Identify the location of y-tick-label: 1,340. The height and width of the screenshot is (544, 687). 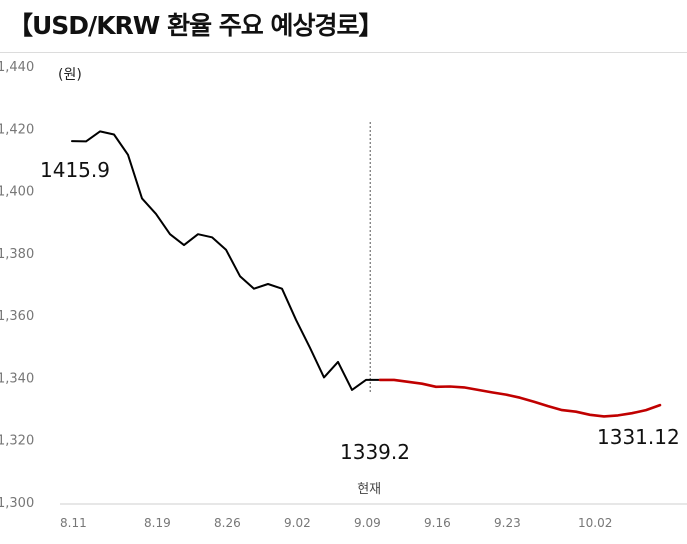
(17, 378).